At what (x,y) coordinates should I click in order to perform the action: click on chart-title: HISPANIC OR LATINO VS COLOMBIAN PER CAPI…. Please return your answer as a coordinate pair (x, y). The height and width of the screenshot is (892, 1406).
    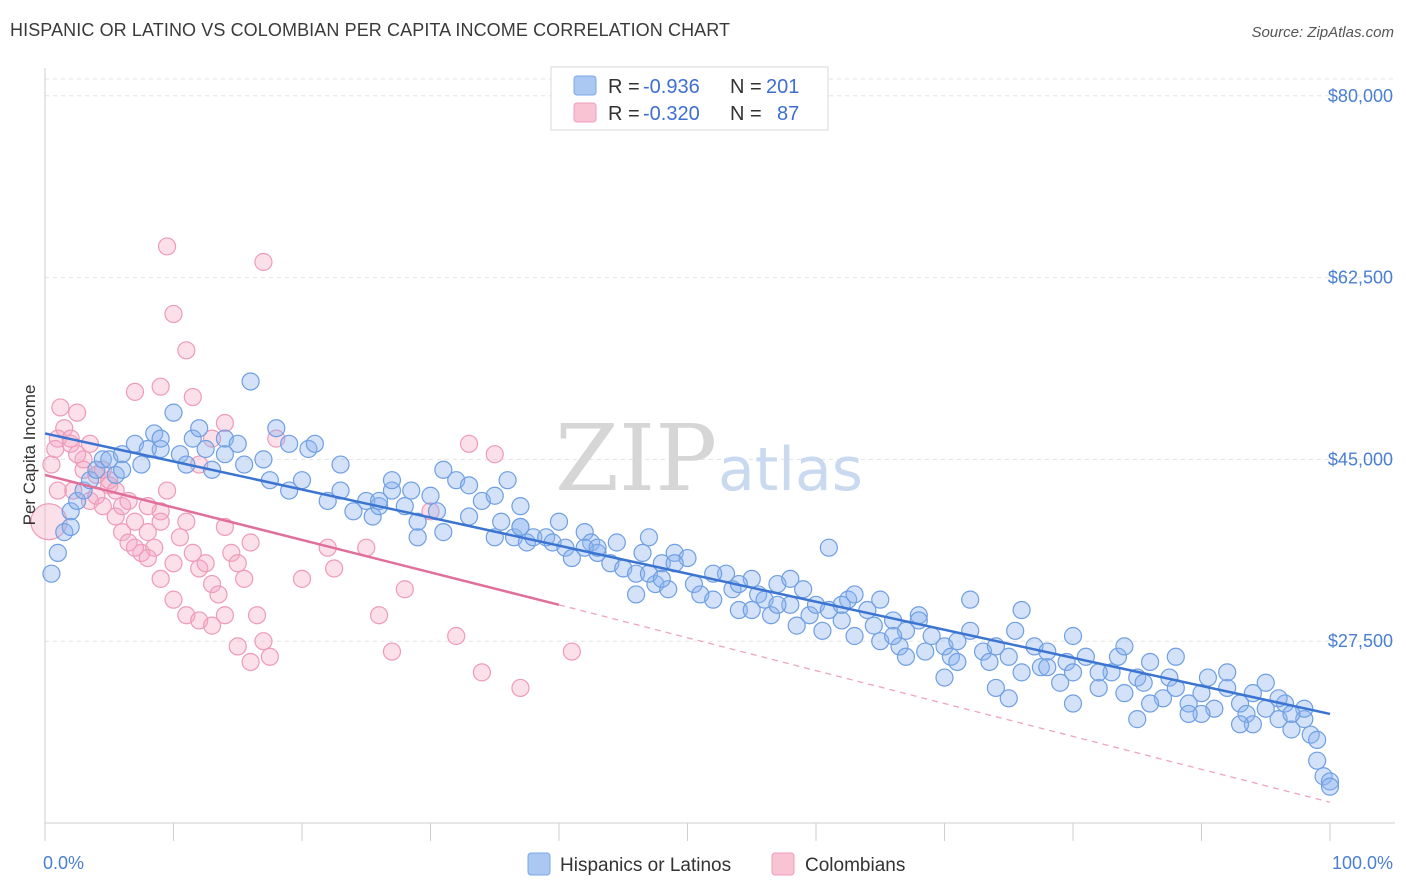
    Looking at the image, I should click on (370, 30).